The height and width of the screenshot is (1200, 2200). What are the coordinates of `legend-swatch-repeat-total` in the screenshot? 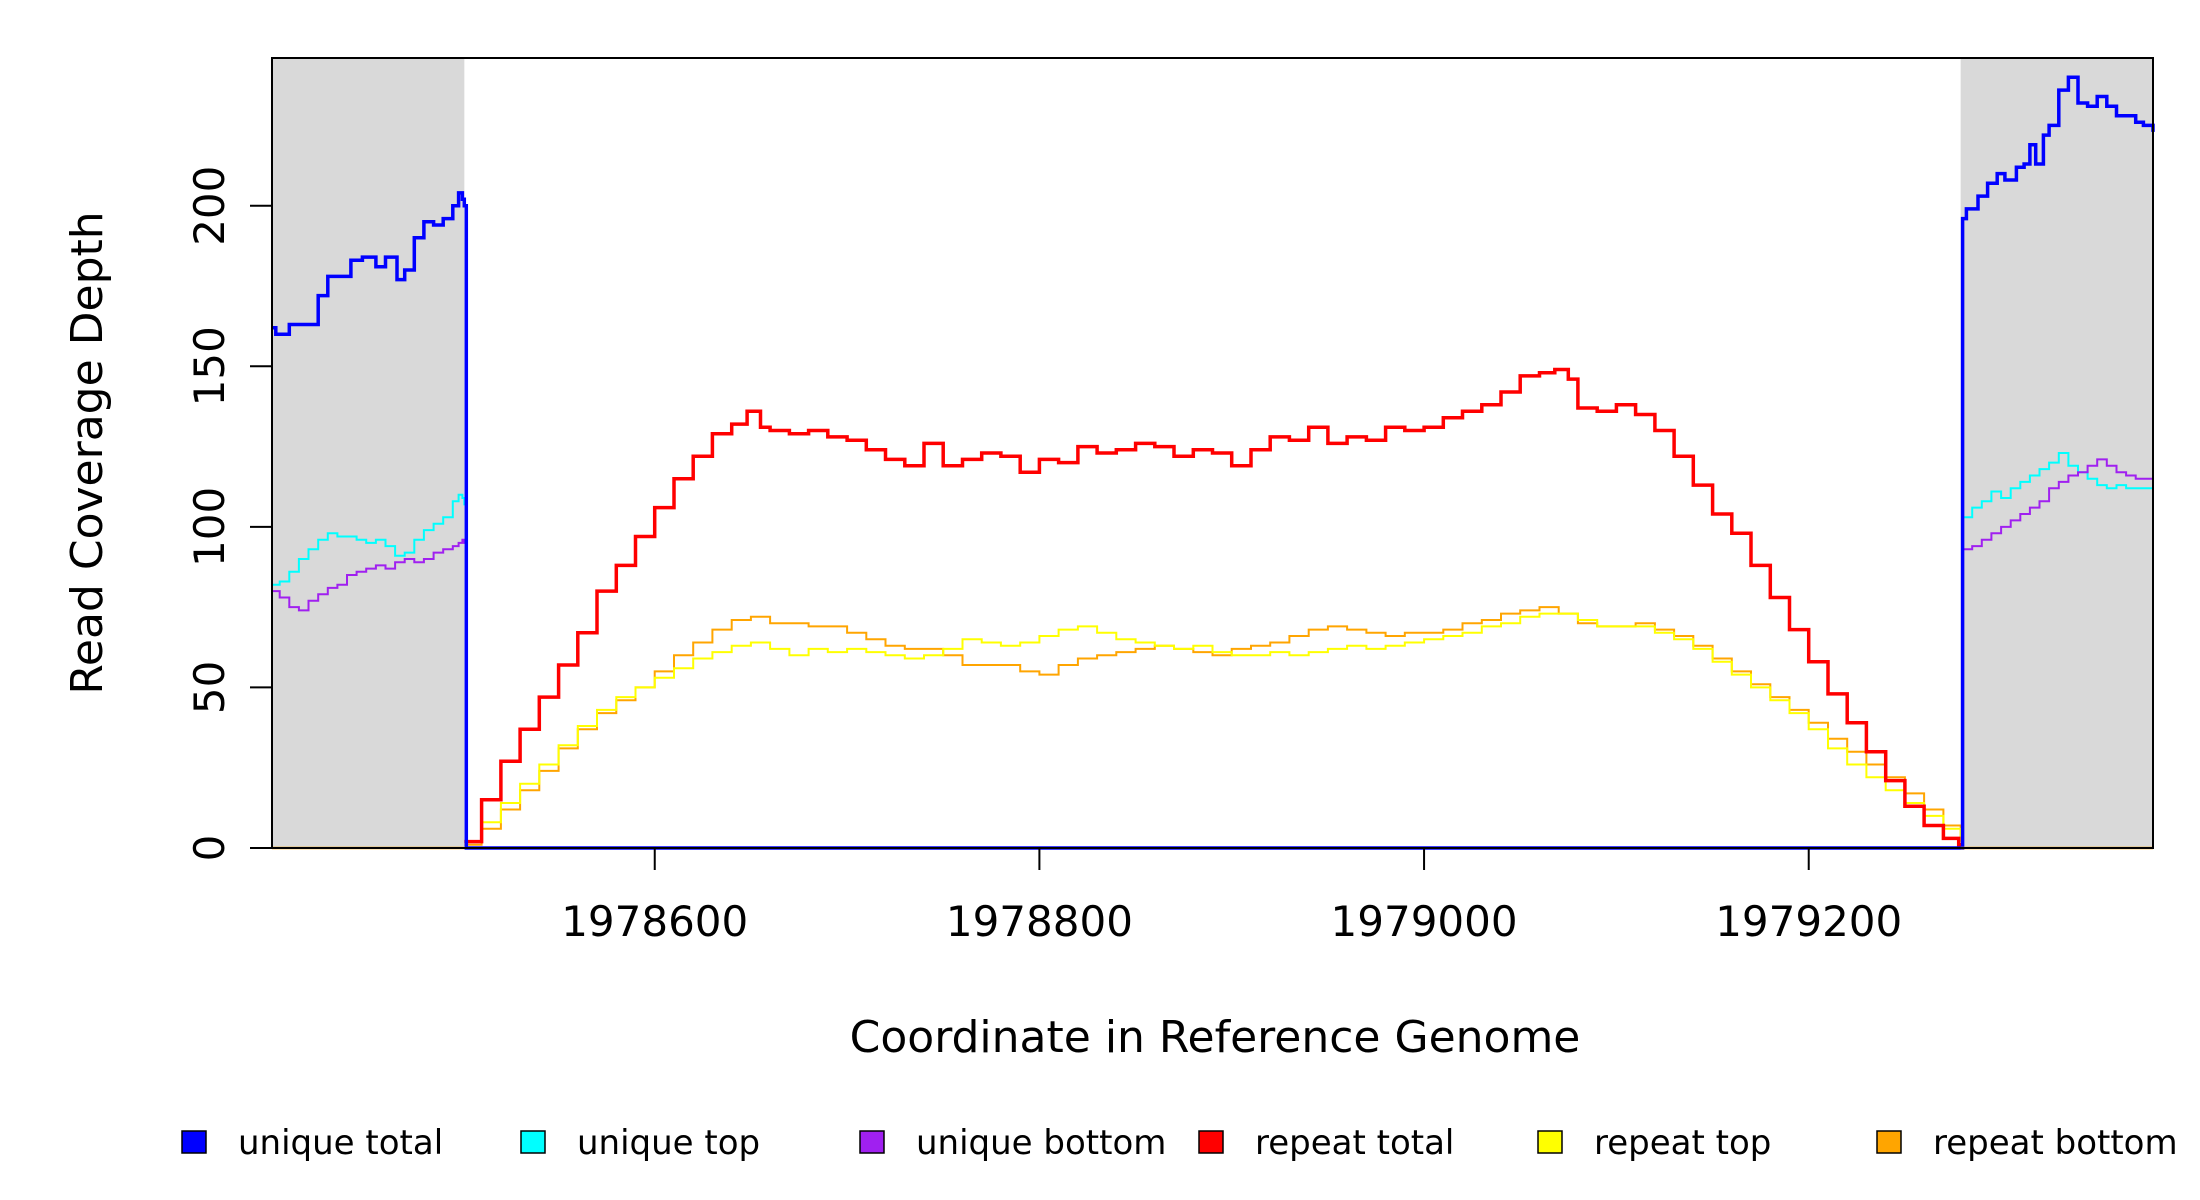 It's located at (1211, 1142).